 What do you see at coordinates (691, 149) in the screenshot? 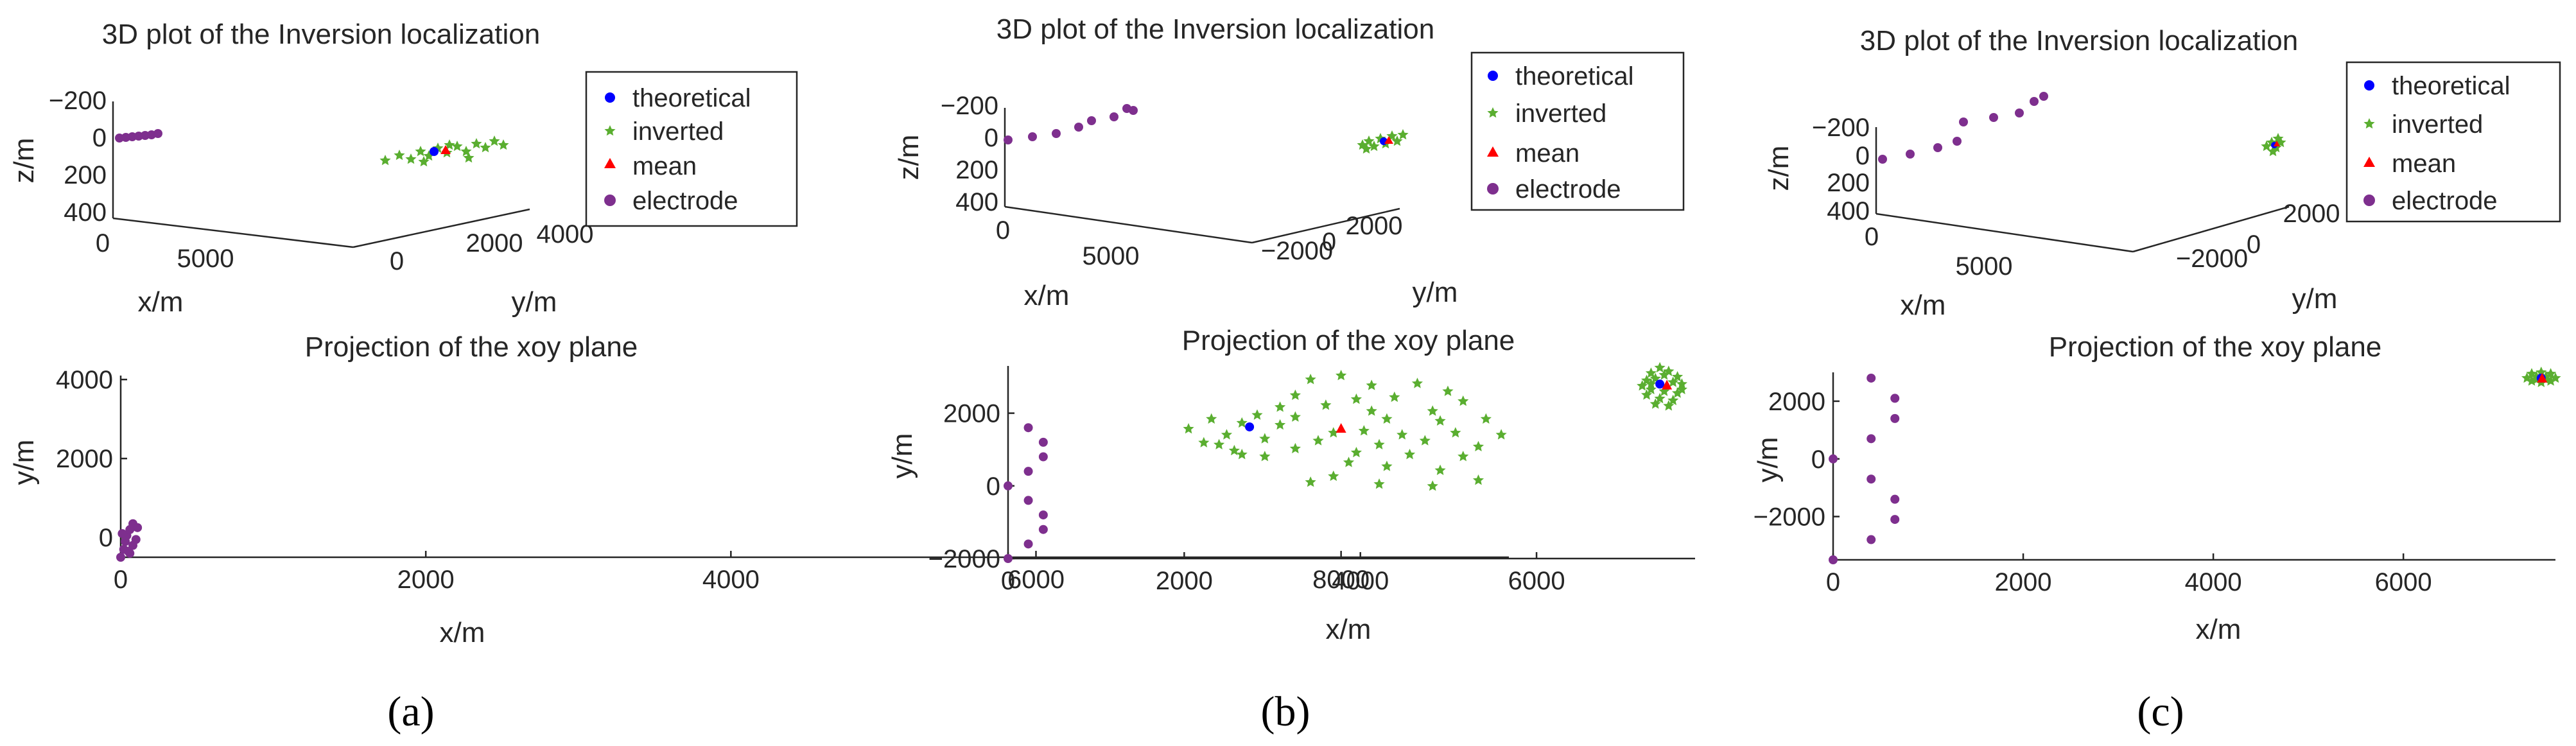
I see `legend-a: theoretical inverted mean electrode` at bounding box center [691, 149].